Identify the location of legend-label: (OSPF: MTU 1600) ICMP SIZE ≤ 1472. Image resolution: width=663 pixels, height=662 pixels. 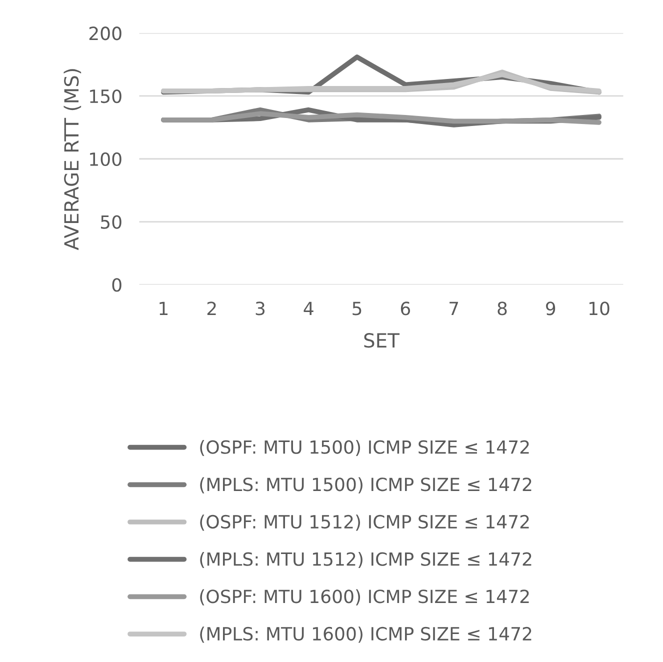
(364, 597).